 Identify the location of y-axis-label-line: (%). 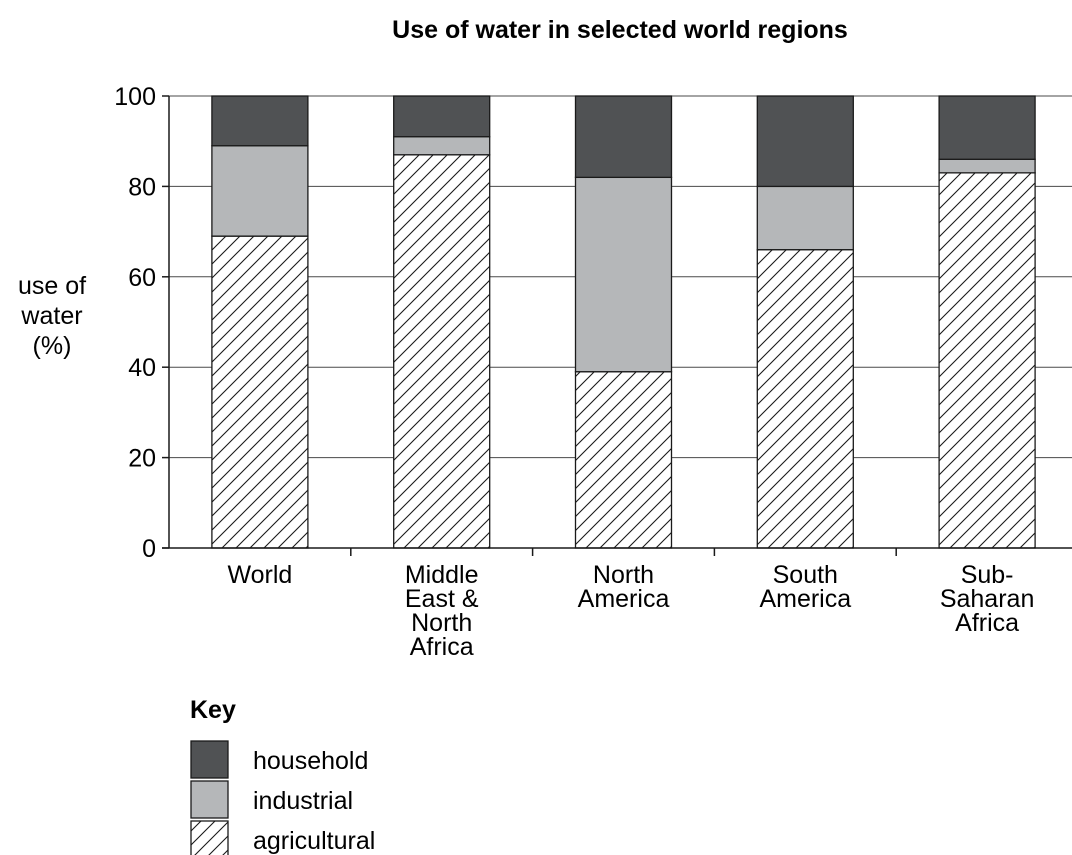
(52, 346).